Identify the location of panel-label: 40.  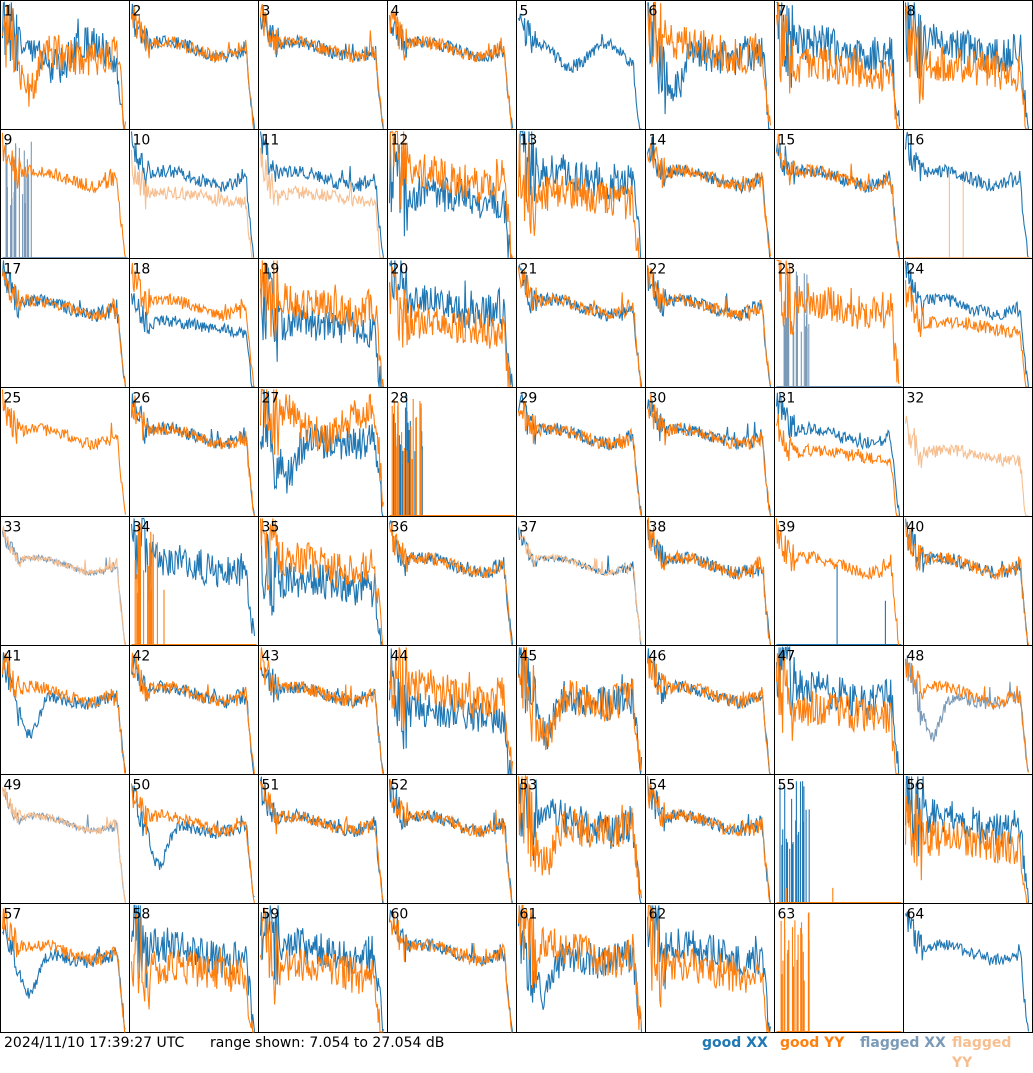
(916, 528).